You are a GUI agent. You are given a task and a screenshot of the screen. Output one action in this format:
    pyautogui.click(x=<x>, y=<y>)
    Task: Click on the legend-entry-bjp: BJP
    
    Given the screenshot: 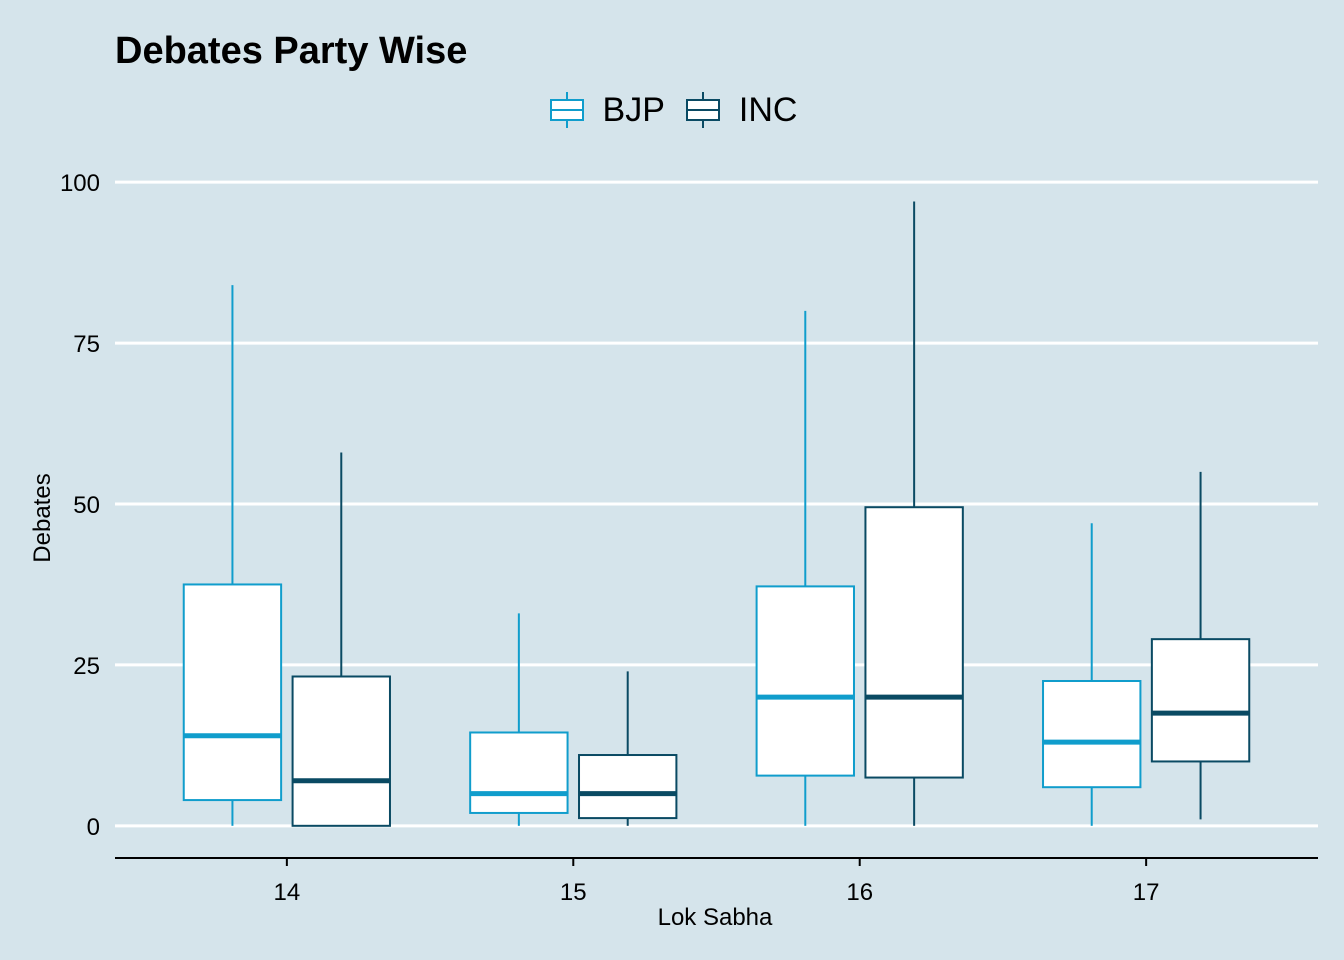 What is the action you would take?
    pyautogui.click(x=606, y=110)
    